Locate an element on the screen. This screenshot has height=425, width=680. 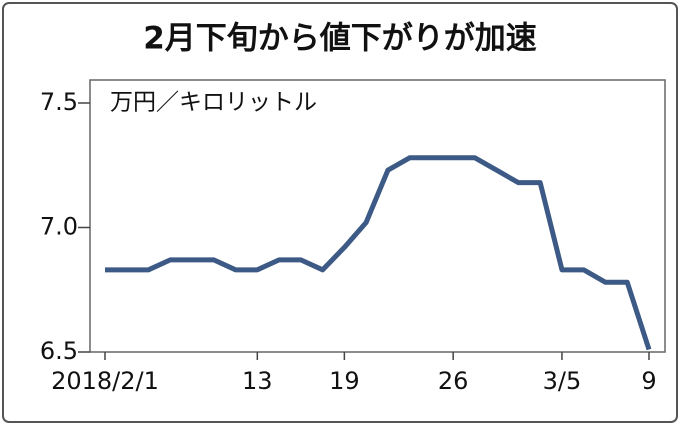
x-tick-label: 19 is located at coordinates (344, 381).